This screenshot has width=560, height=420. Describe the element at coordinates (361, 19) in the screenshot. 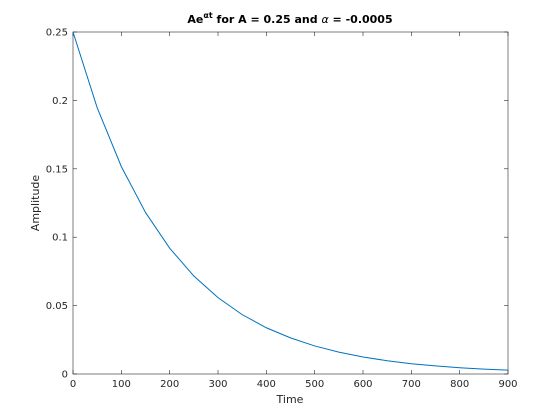

I see `title-part: = -0.0005` at that location.